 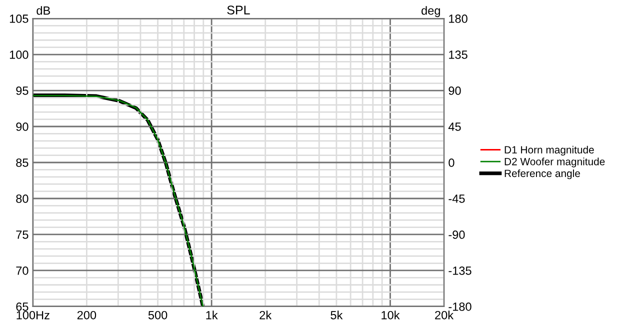 What do you see at coordinates (460, 270) in the screenshot?
I see `y2-tick-label: -135` at bounding box center [460, 270].